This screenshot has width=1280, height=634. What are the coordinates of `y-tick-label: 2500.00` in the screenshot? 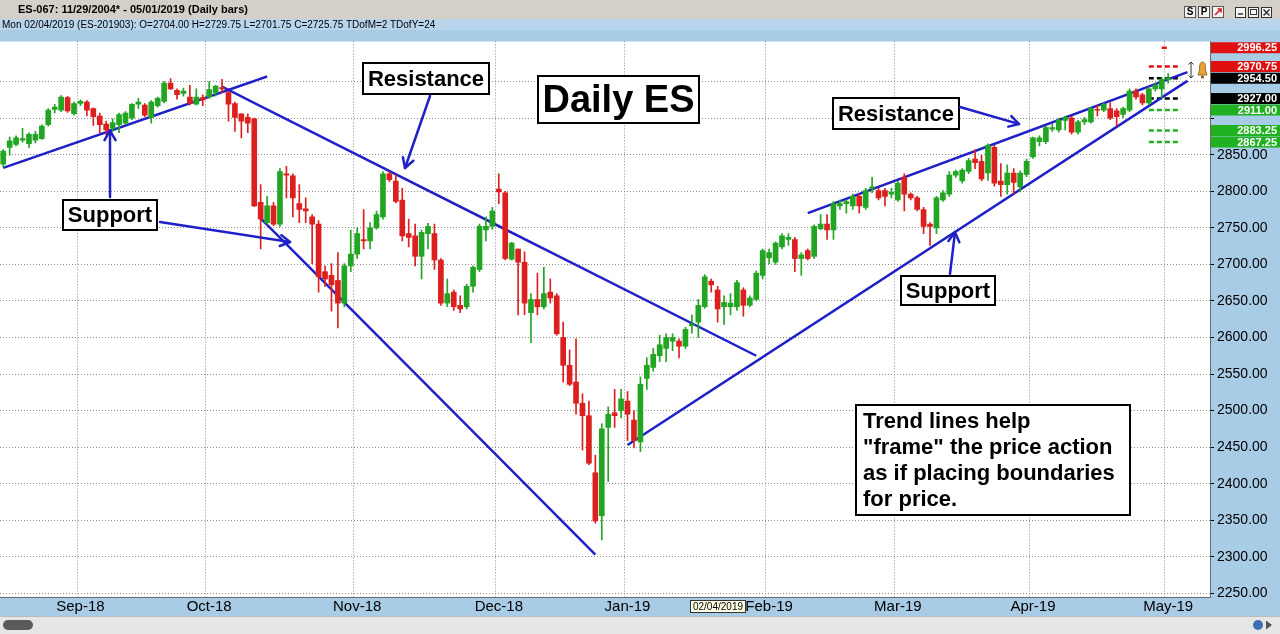 It's located at (1242, 409).